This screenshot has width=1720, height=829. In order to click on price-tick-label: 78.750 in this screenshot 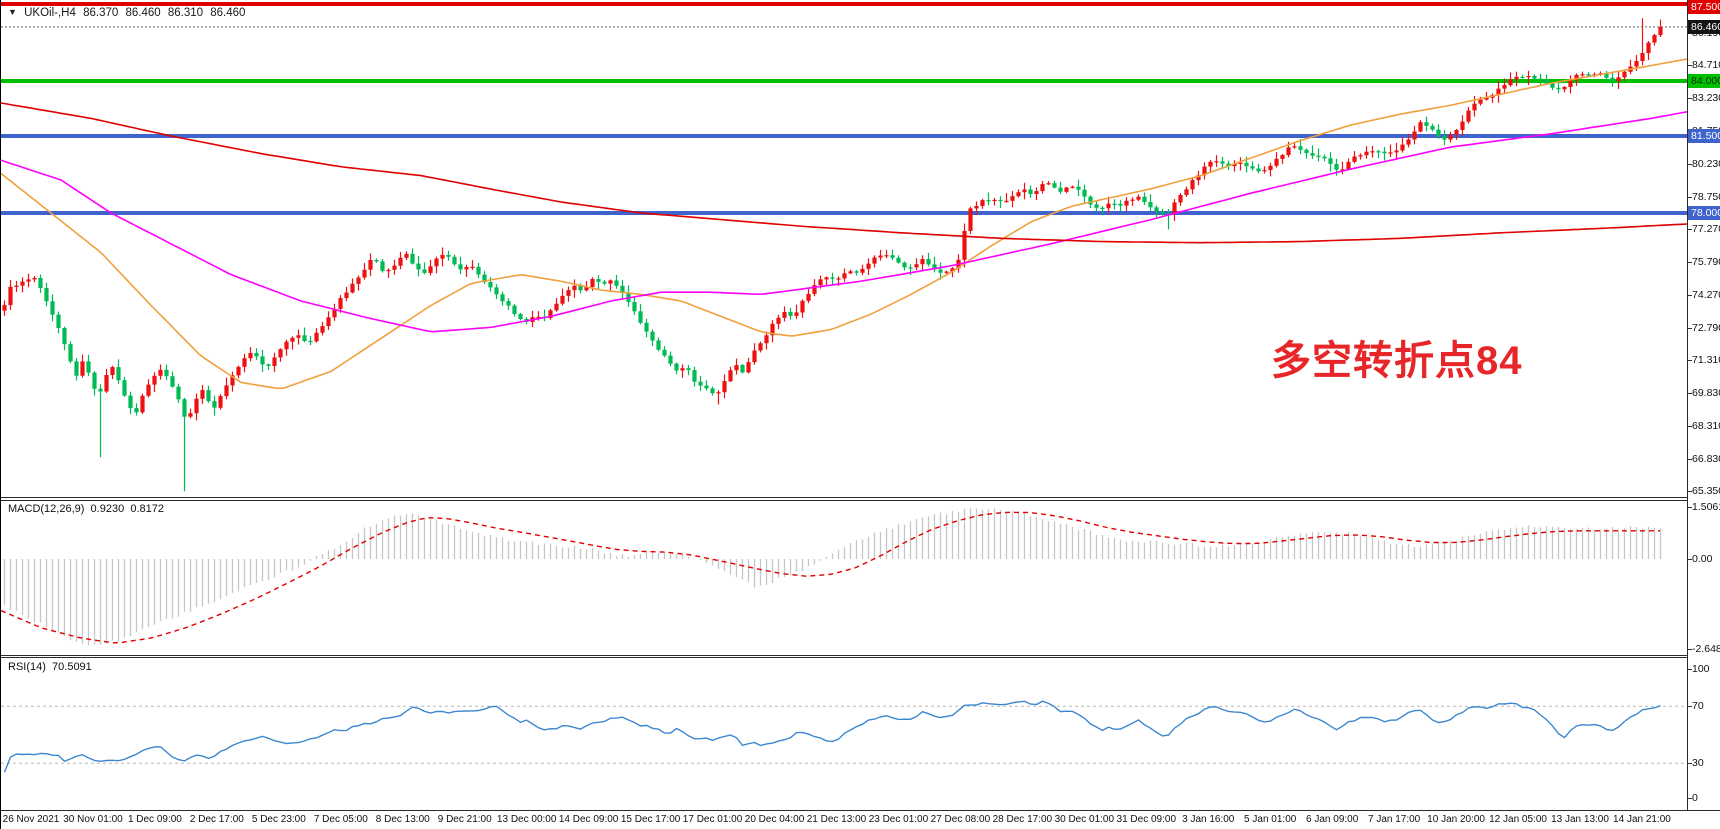, I will do `click(1706, 196)`.